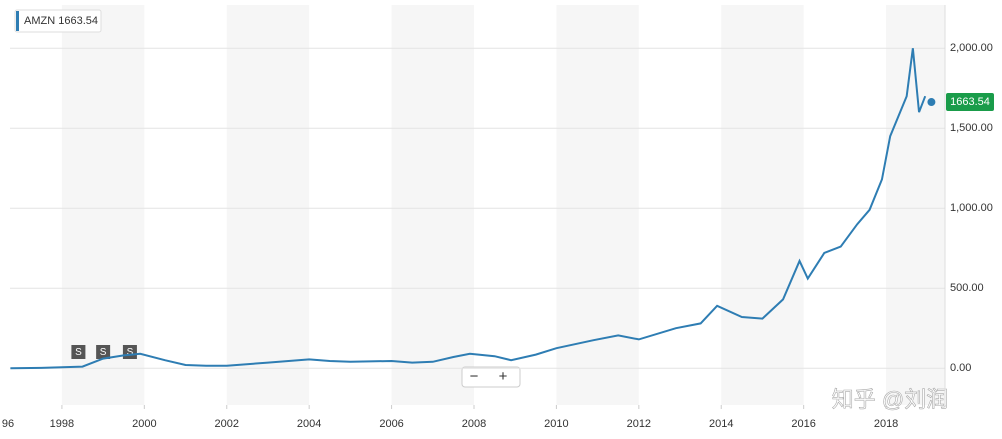 The height and width of the screenshot is (439, 1002). Describe the element at coordinates (61, 21) in the screenshot. I see `legend-label: AMZN 1663.54` at that location.